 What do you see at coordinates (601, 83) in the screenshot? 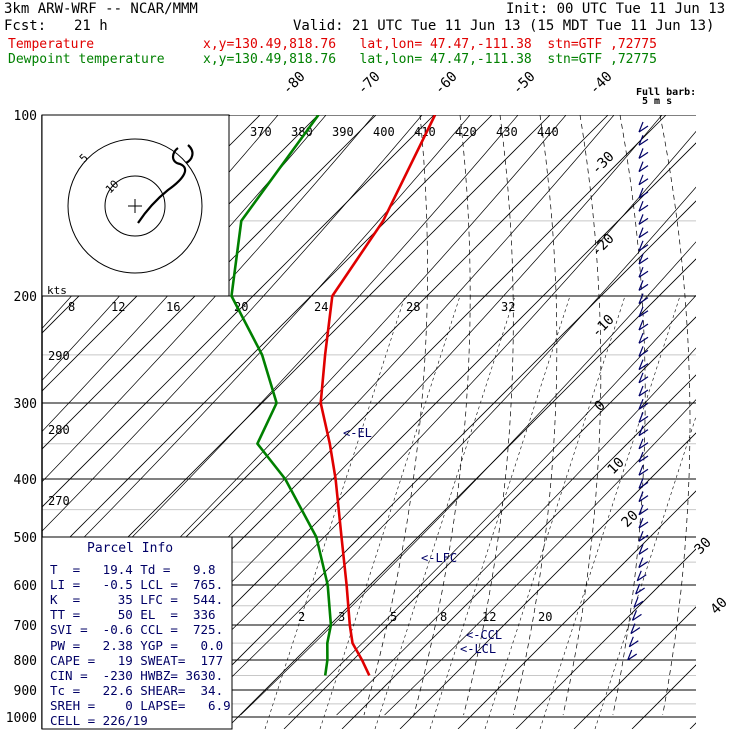
I see `isotherm-tick-label: -40` at bounding box center [601, 83].